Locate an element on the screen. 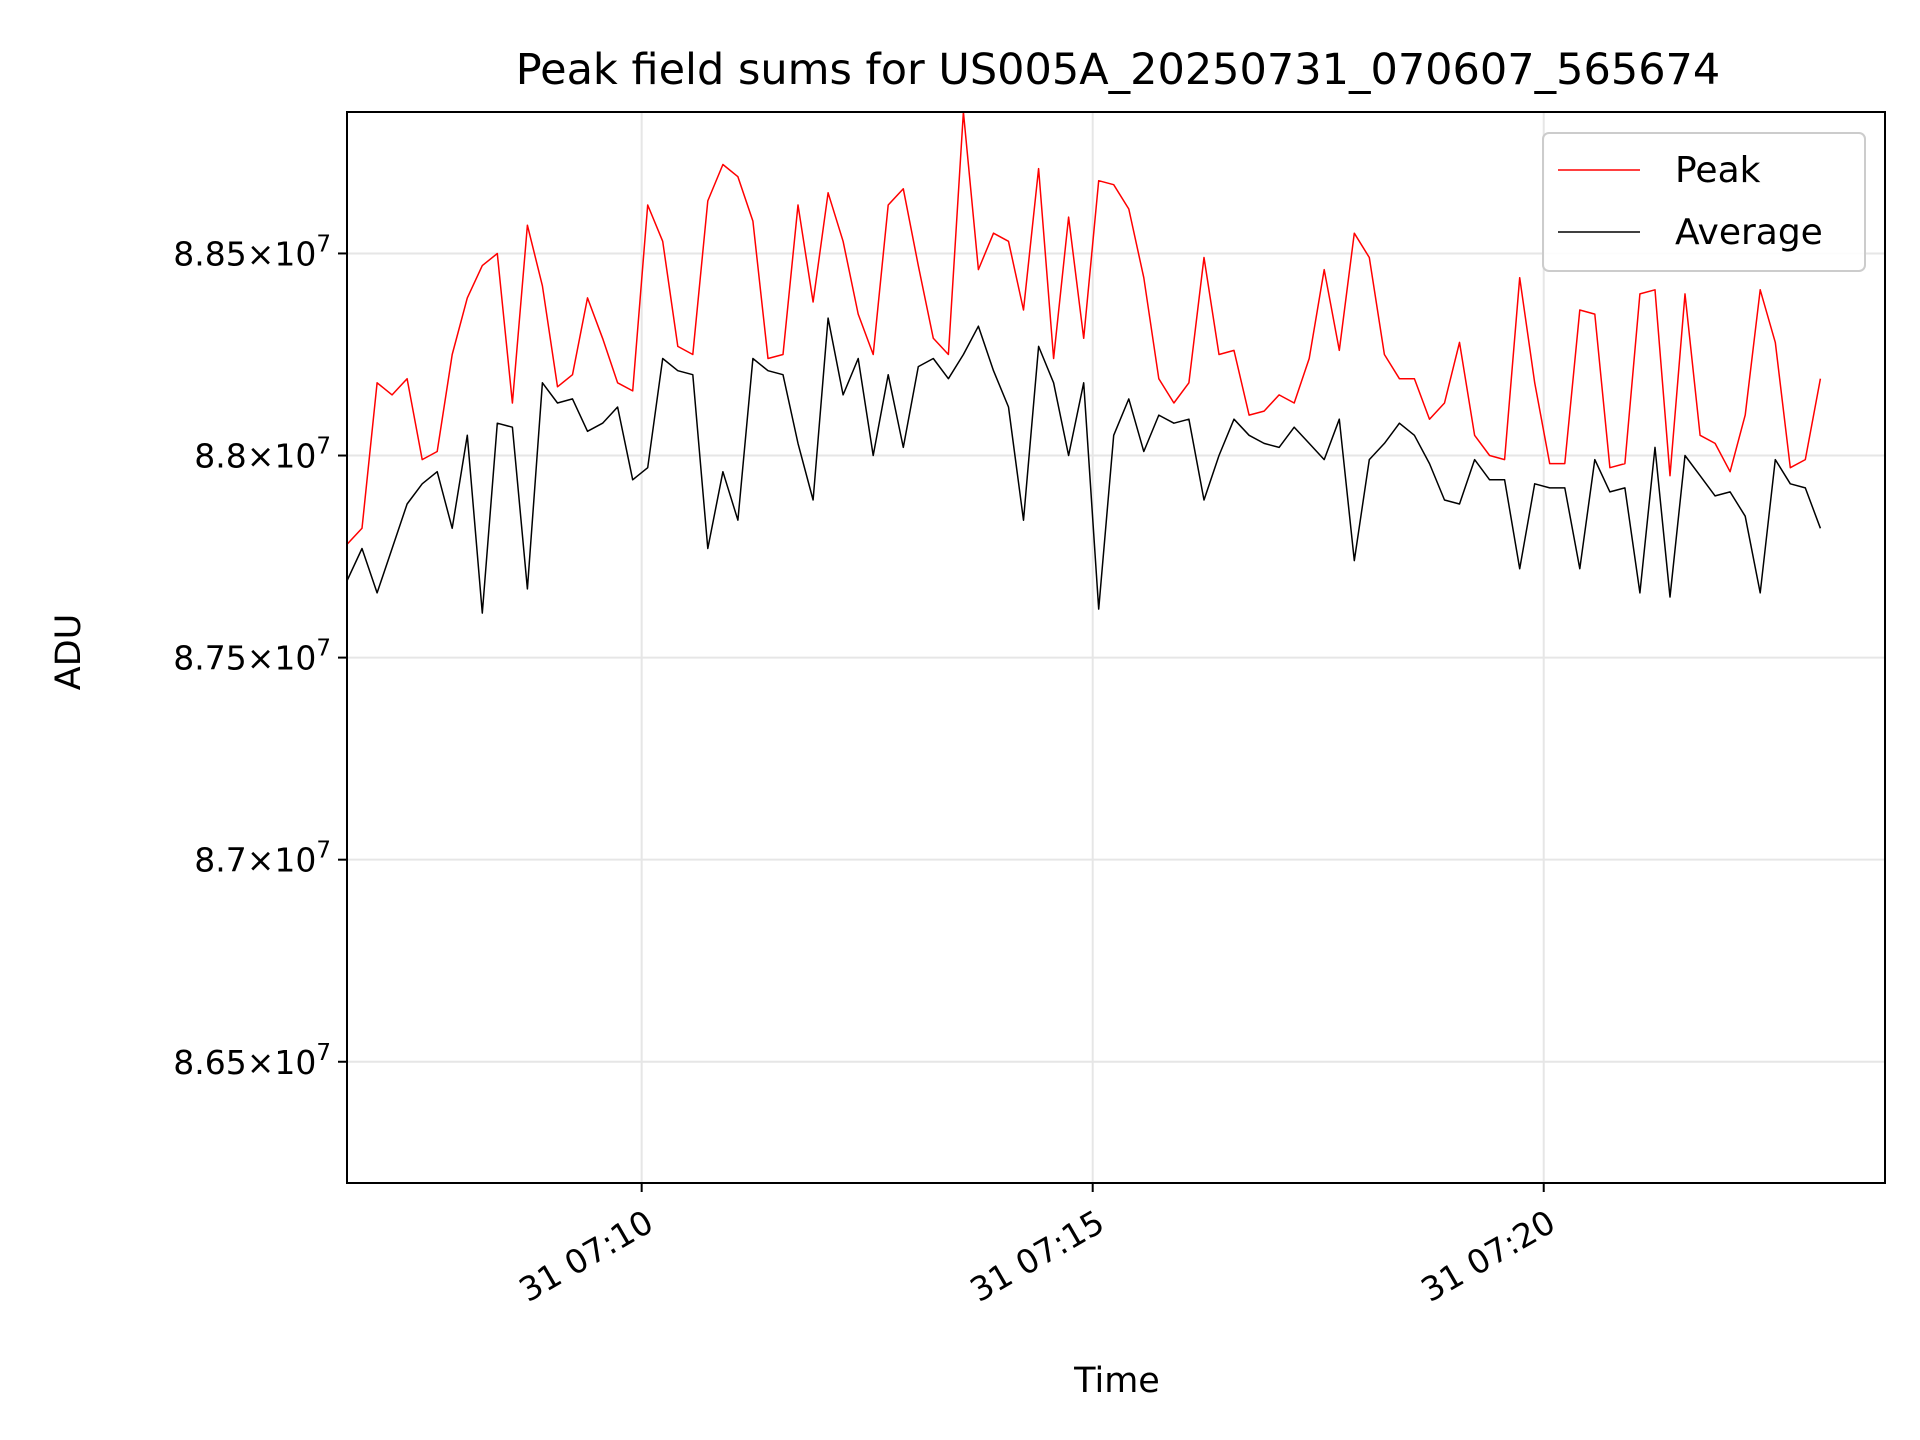 The image size is (1920, 1440). y-axis-label: ADU is located at coordinates (69, 652).